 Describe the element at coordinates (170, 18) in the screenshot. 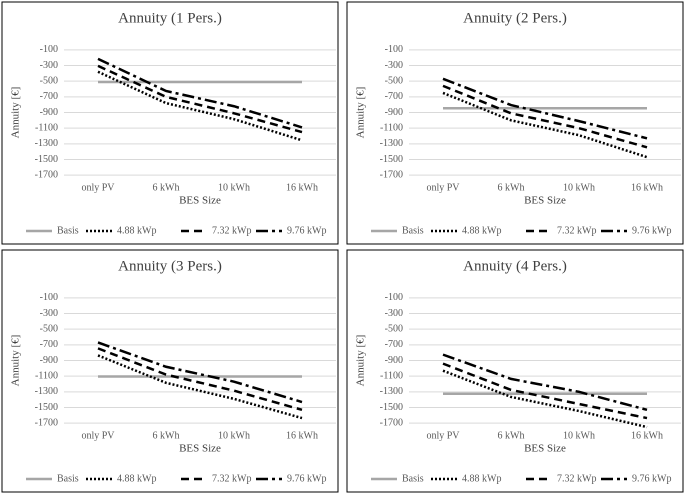

I see `chart-title: Annuity (1 Pers.)` at that location.